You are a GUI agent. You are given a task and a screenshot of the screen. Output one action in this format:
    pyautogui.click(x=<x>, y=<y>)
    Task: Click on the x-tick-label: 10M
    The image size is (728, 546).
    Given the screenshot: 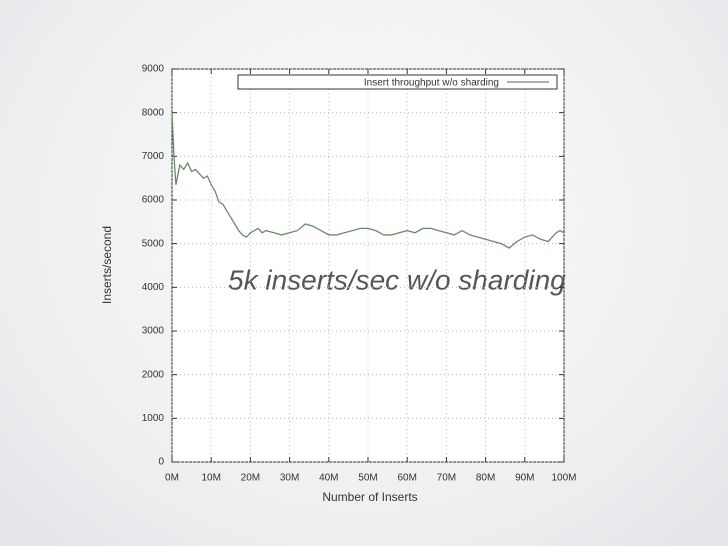 What is the action you would take?
    pyautogui.click(x=210, y=478)
    